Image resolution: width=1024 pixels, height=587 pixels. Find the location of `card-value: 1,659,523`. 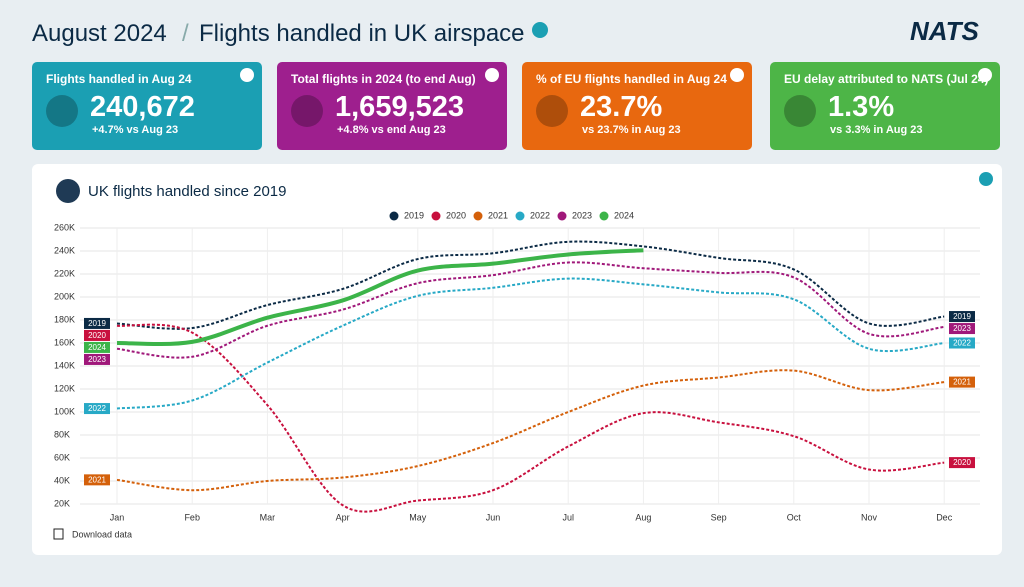

card-value: 1,659,523 is located at coordinates (400, 107).